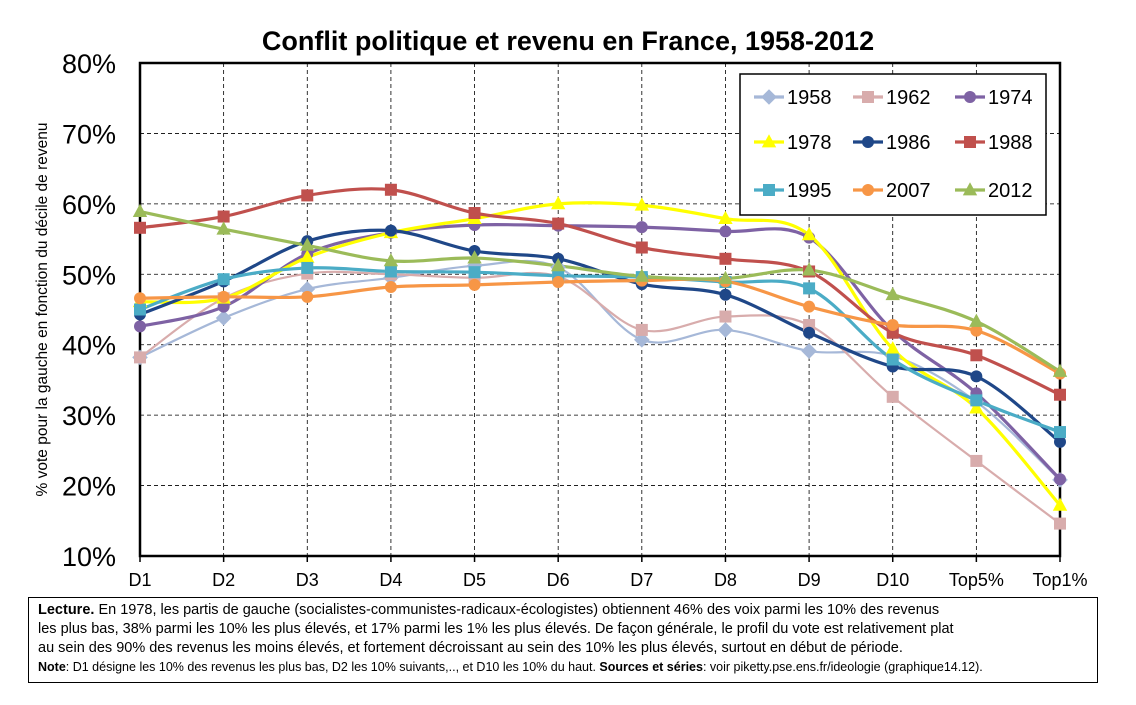 Image resolution: width=1136 pixels, height=705 pixels. What do you see at coordinates (558, 203) in the screenshot?
I see `point-1978-D6` at bounding box center [558, 203].